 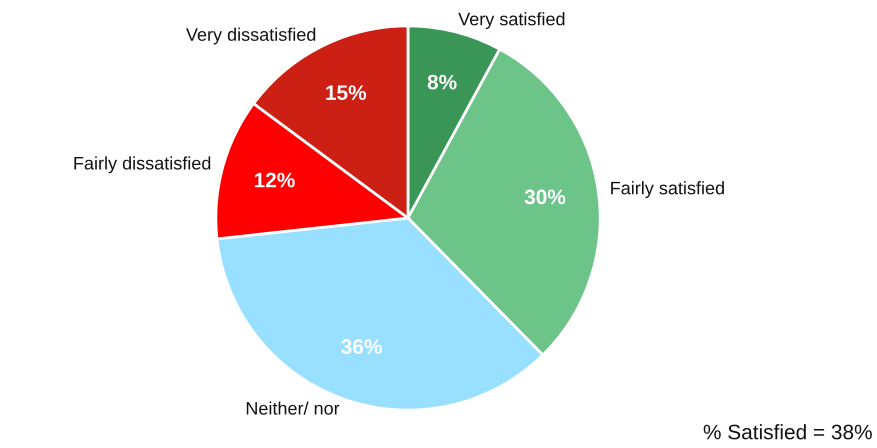 I want to click on text: % Satisfied = 38%, so click(x=788, y=432).